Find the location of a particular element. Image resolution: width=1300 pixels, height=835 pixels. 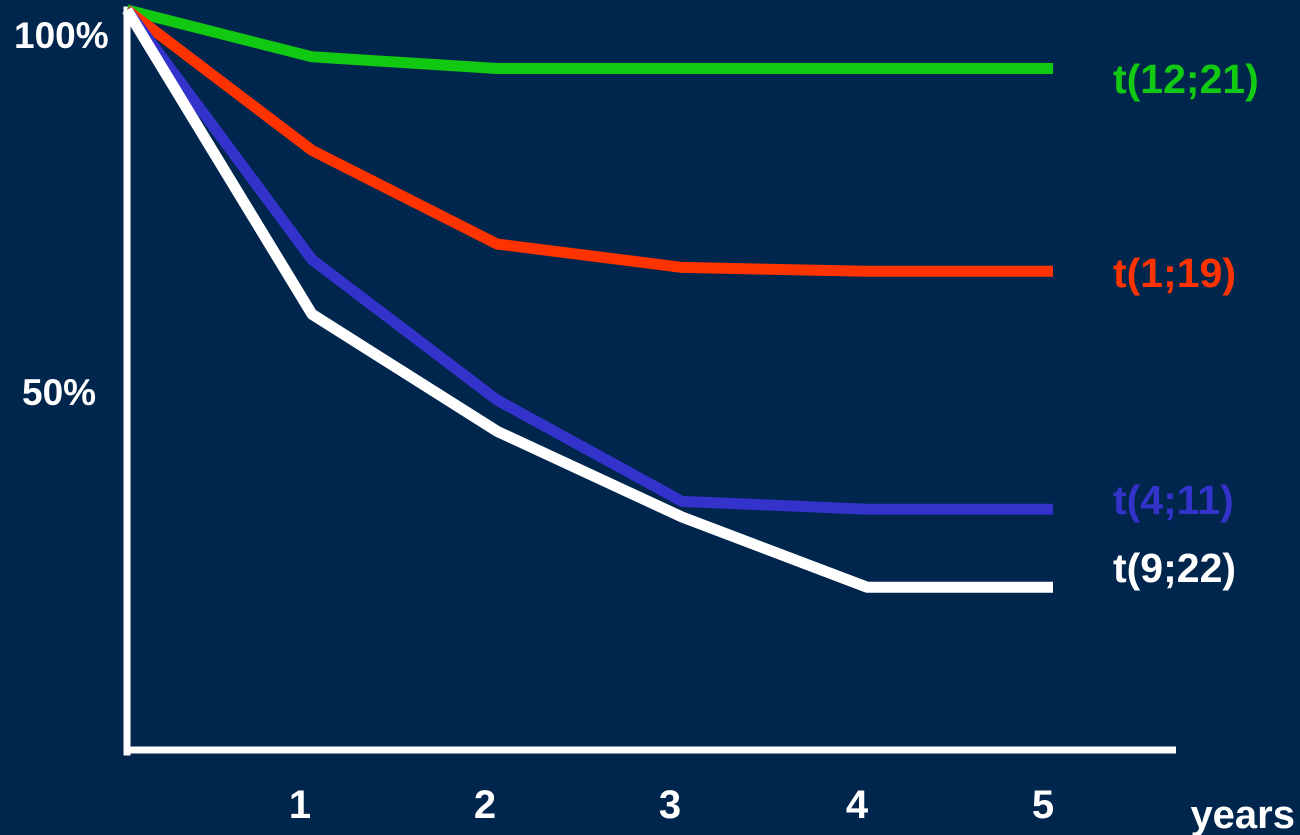

series-label-t12-21: t(12;21) is located at coordinates (1186, 79).